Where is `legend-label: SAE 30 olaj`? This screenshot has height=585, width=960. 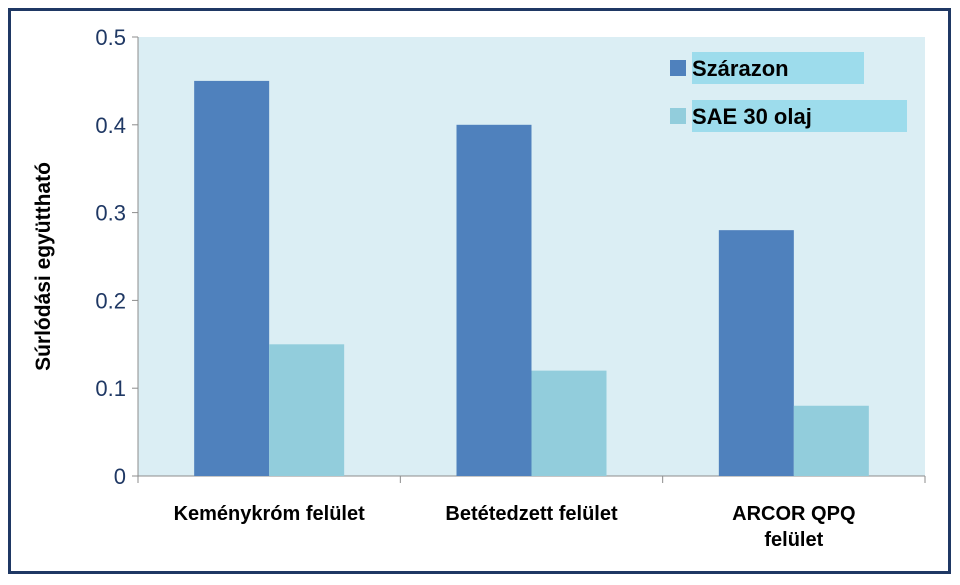
legend-label: SAE 30 olaj is located at coordinates (752, 116).